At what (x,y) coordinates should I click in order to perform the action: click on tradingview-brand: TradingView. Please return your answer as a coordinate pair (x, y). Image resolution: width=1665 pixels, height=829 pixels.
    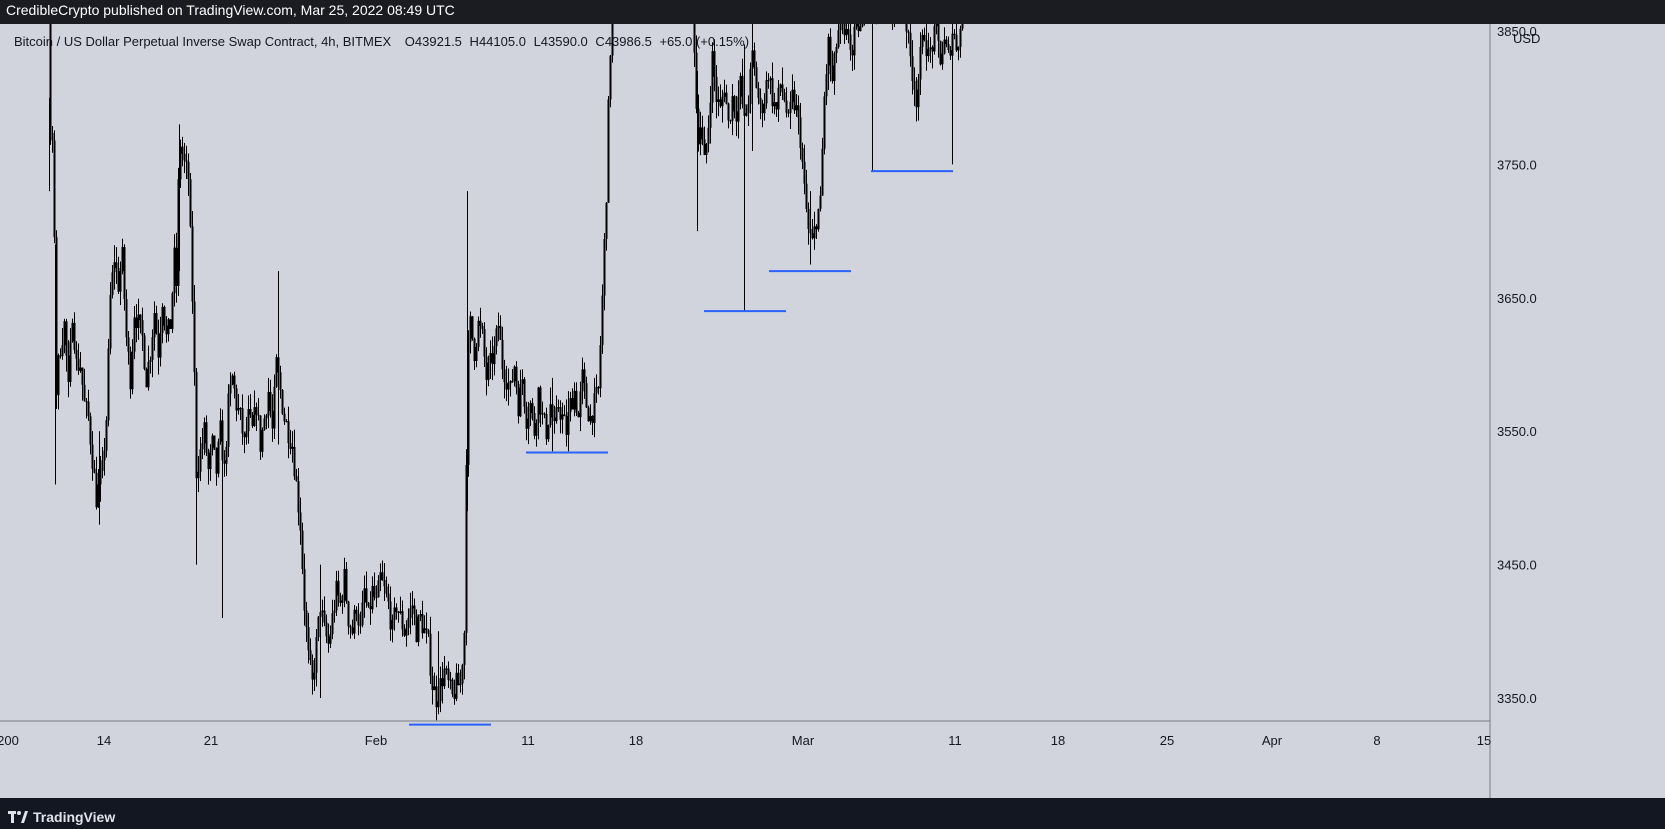
    Looking at the image, I should click on (74, 817).